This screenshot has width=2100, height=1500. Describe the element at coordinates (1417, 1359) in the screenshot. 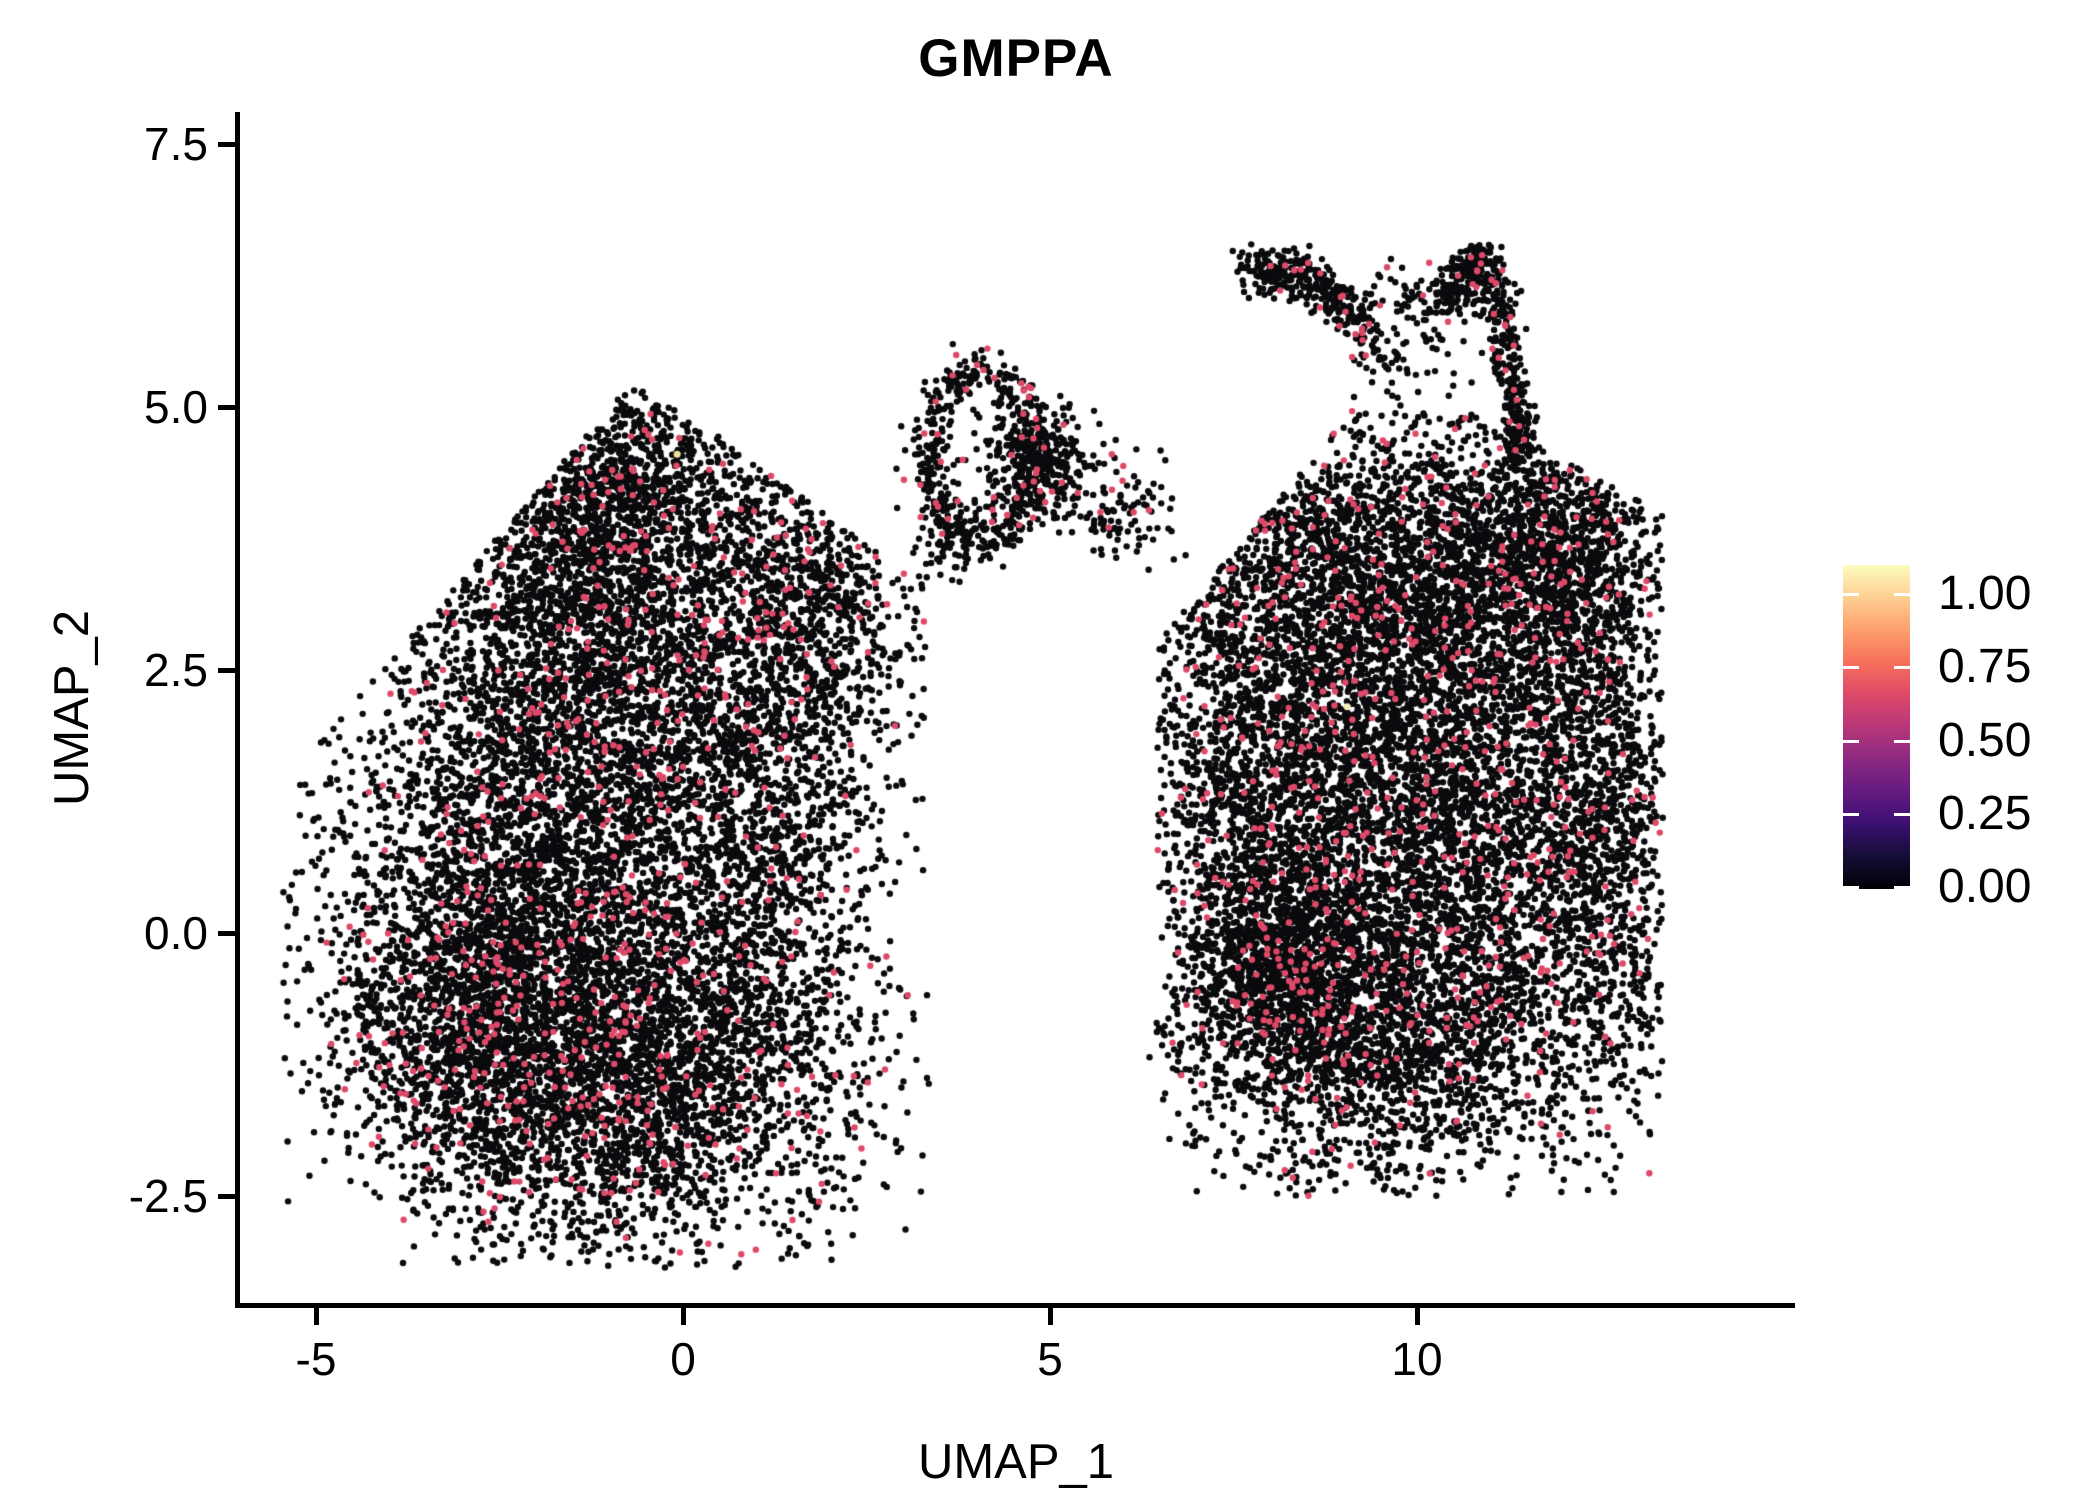

I see `x-tick-label: 10` at that location.